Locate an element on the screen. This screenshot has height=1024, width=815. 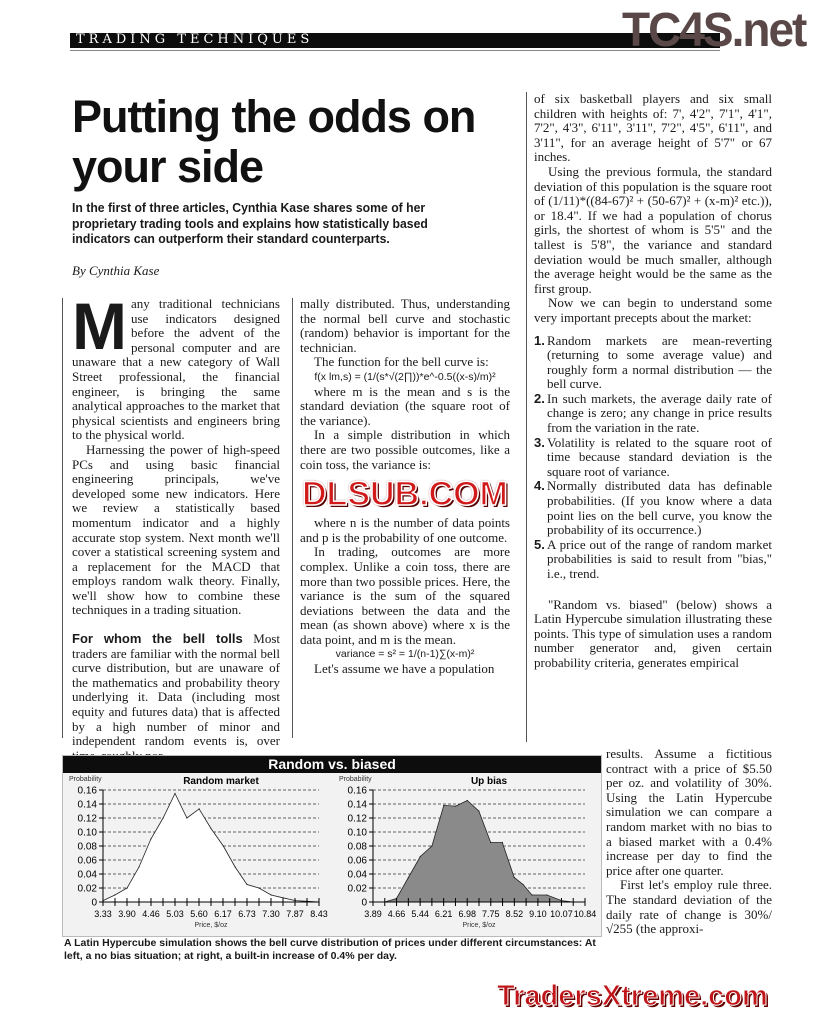
x-tick-label: 7.30 is located at coordinates (271, 914).